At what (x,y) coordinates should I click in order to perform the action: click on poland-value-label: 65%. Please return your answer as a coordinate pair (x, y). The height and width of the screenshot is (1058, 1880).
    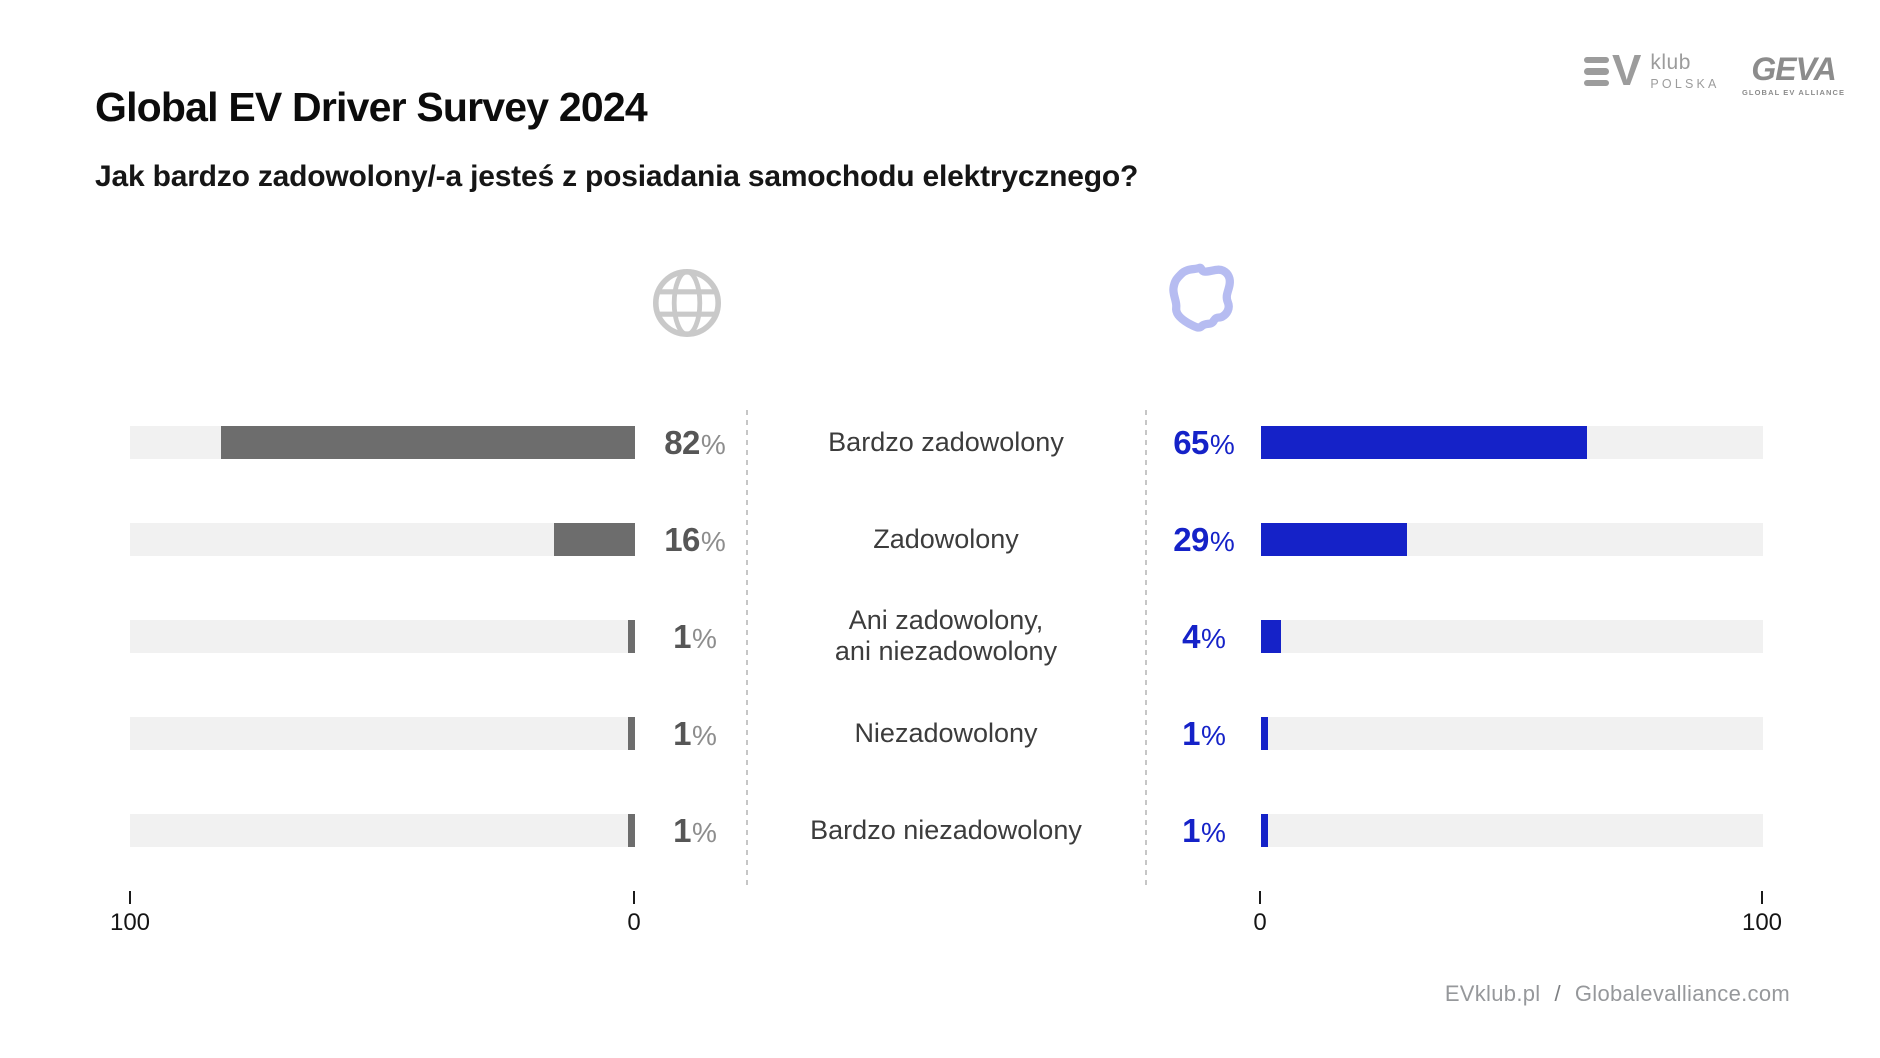
    Looking at the image, I should click on (1204, 443).